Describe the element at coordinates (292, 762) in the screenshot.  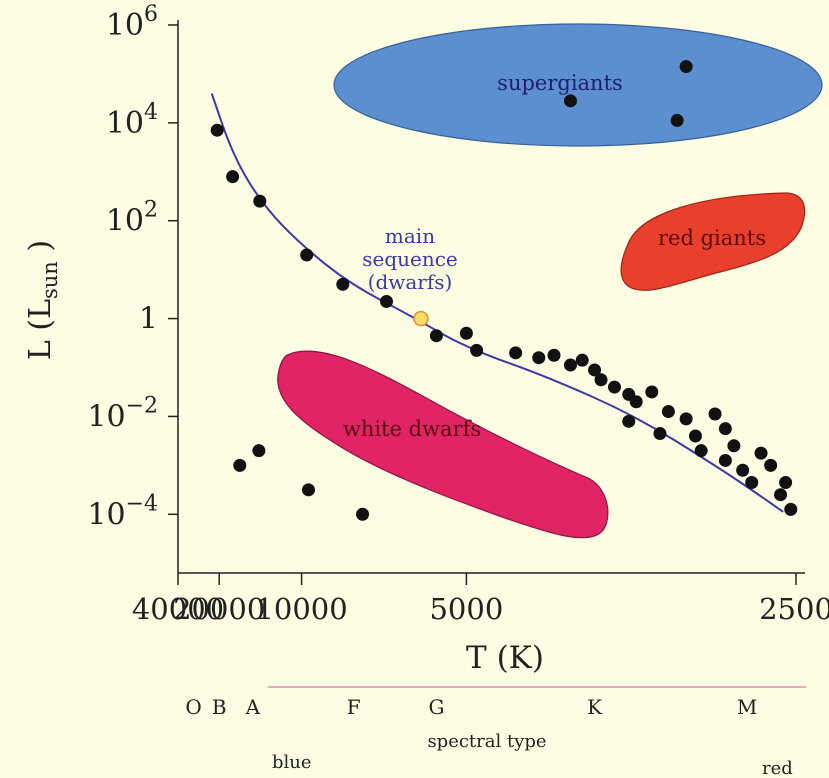
I see `color-blue-label: blue` at that location.